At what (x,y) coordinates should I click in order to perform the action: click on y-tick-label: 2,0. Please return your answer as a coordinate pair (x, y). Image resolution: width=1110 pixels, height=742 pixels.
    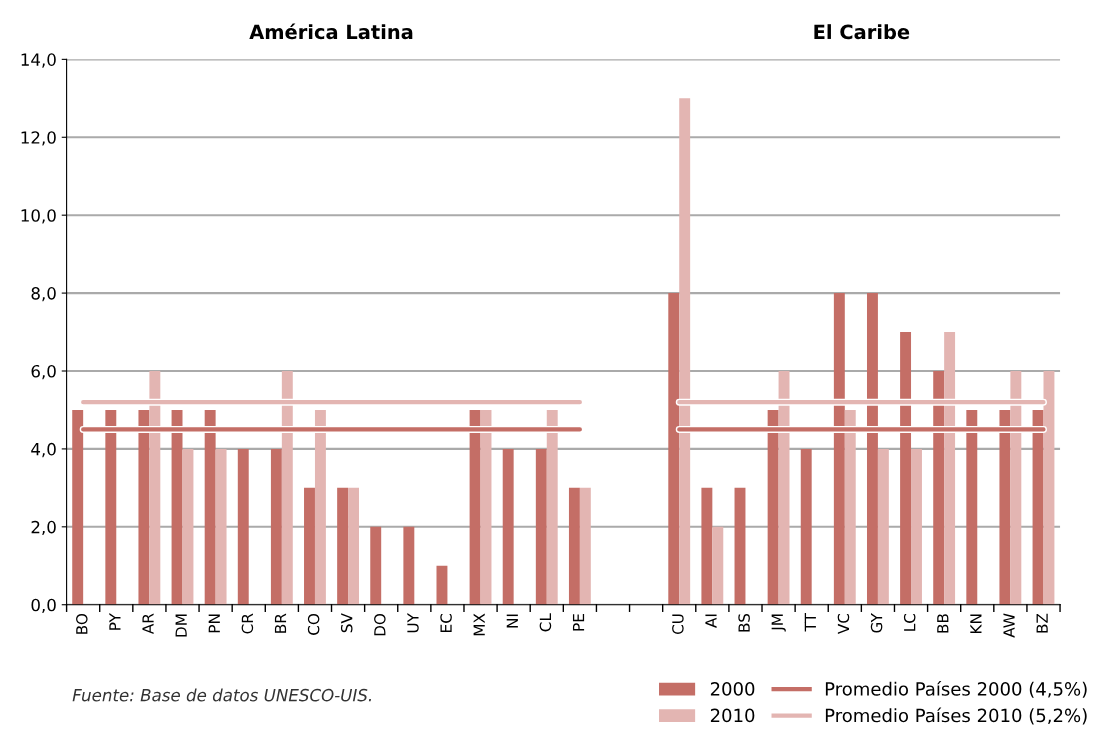
    Looking at the image, I should click on (43, 528).